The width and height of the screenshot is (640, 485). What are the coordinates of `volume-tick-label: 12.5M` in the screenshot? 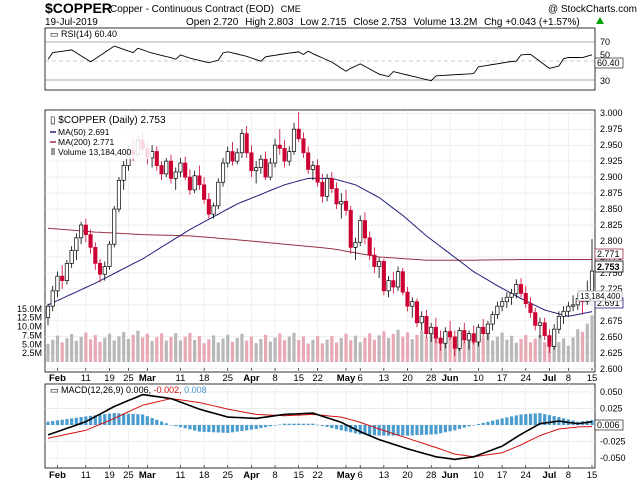 It's located at (29, 318).